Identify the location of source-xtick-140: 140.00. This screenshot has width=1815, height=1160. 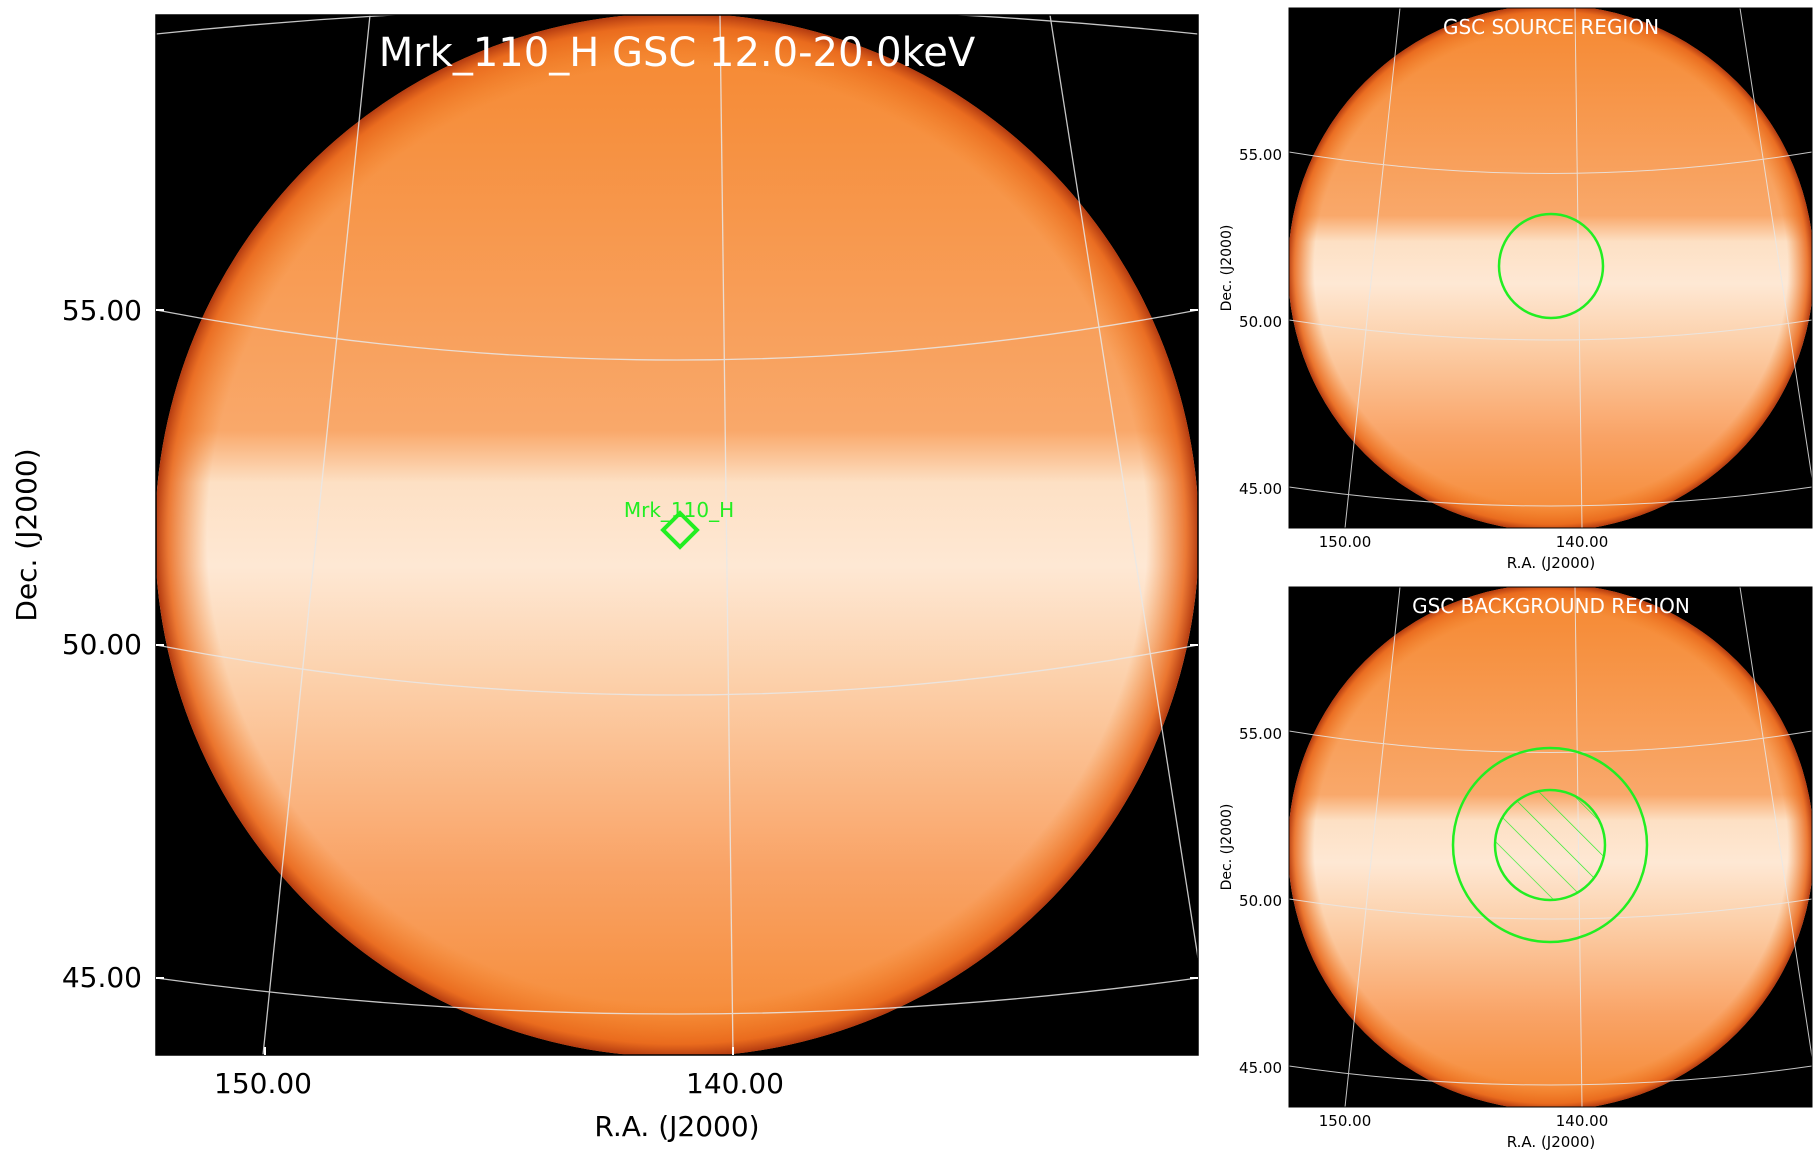
(1582, 542).